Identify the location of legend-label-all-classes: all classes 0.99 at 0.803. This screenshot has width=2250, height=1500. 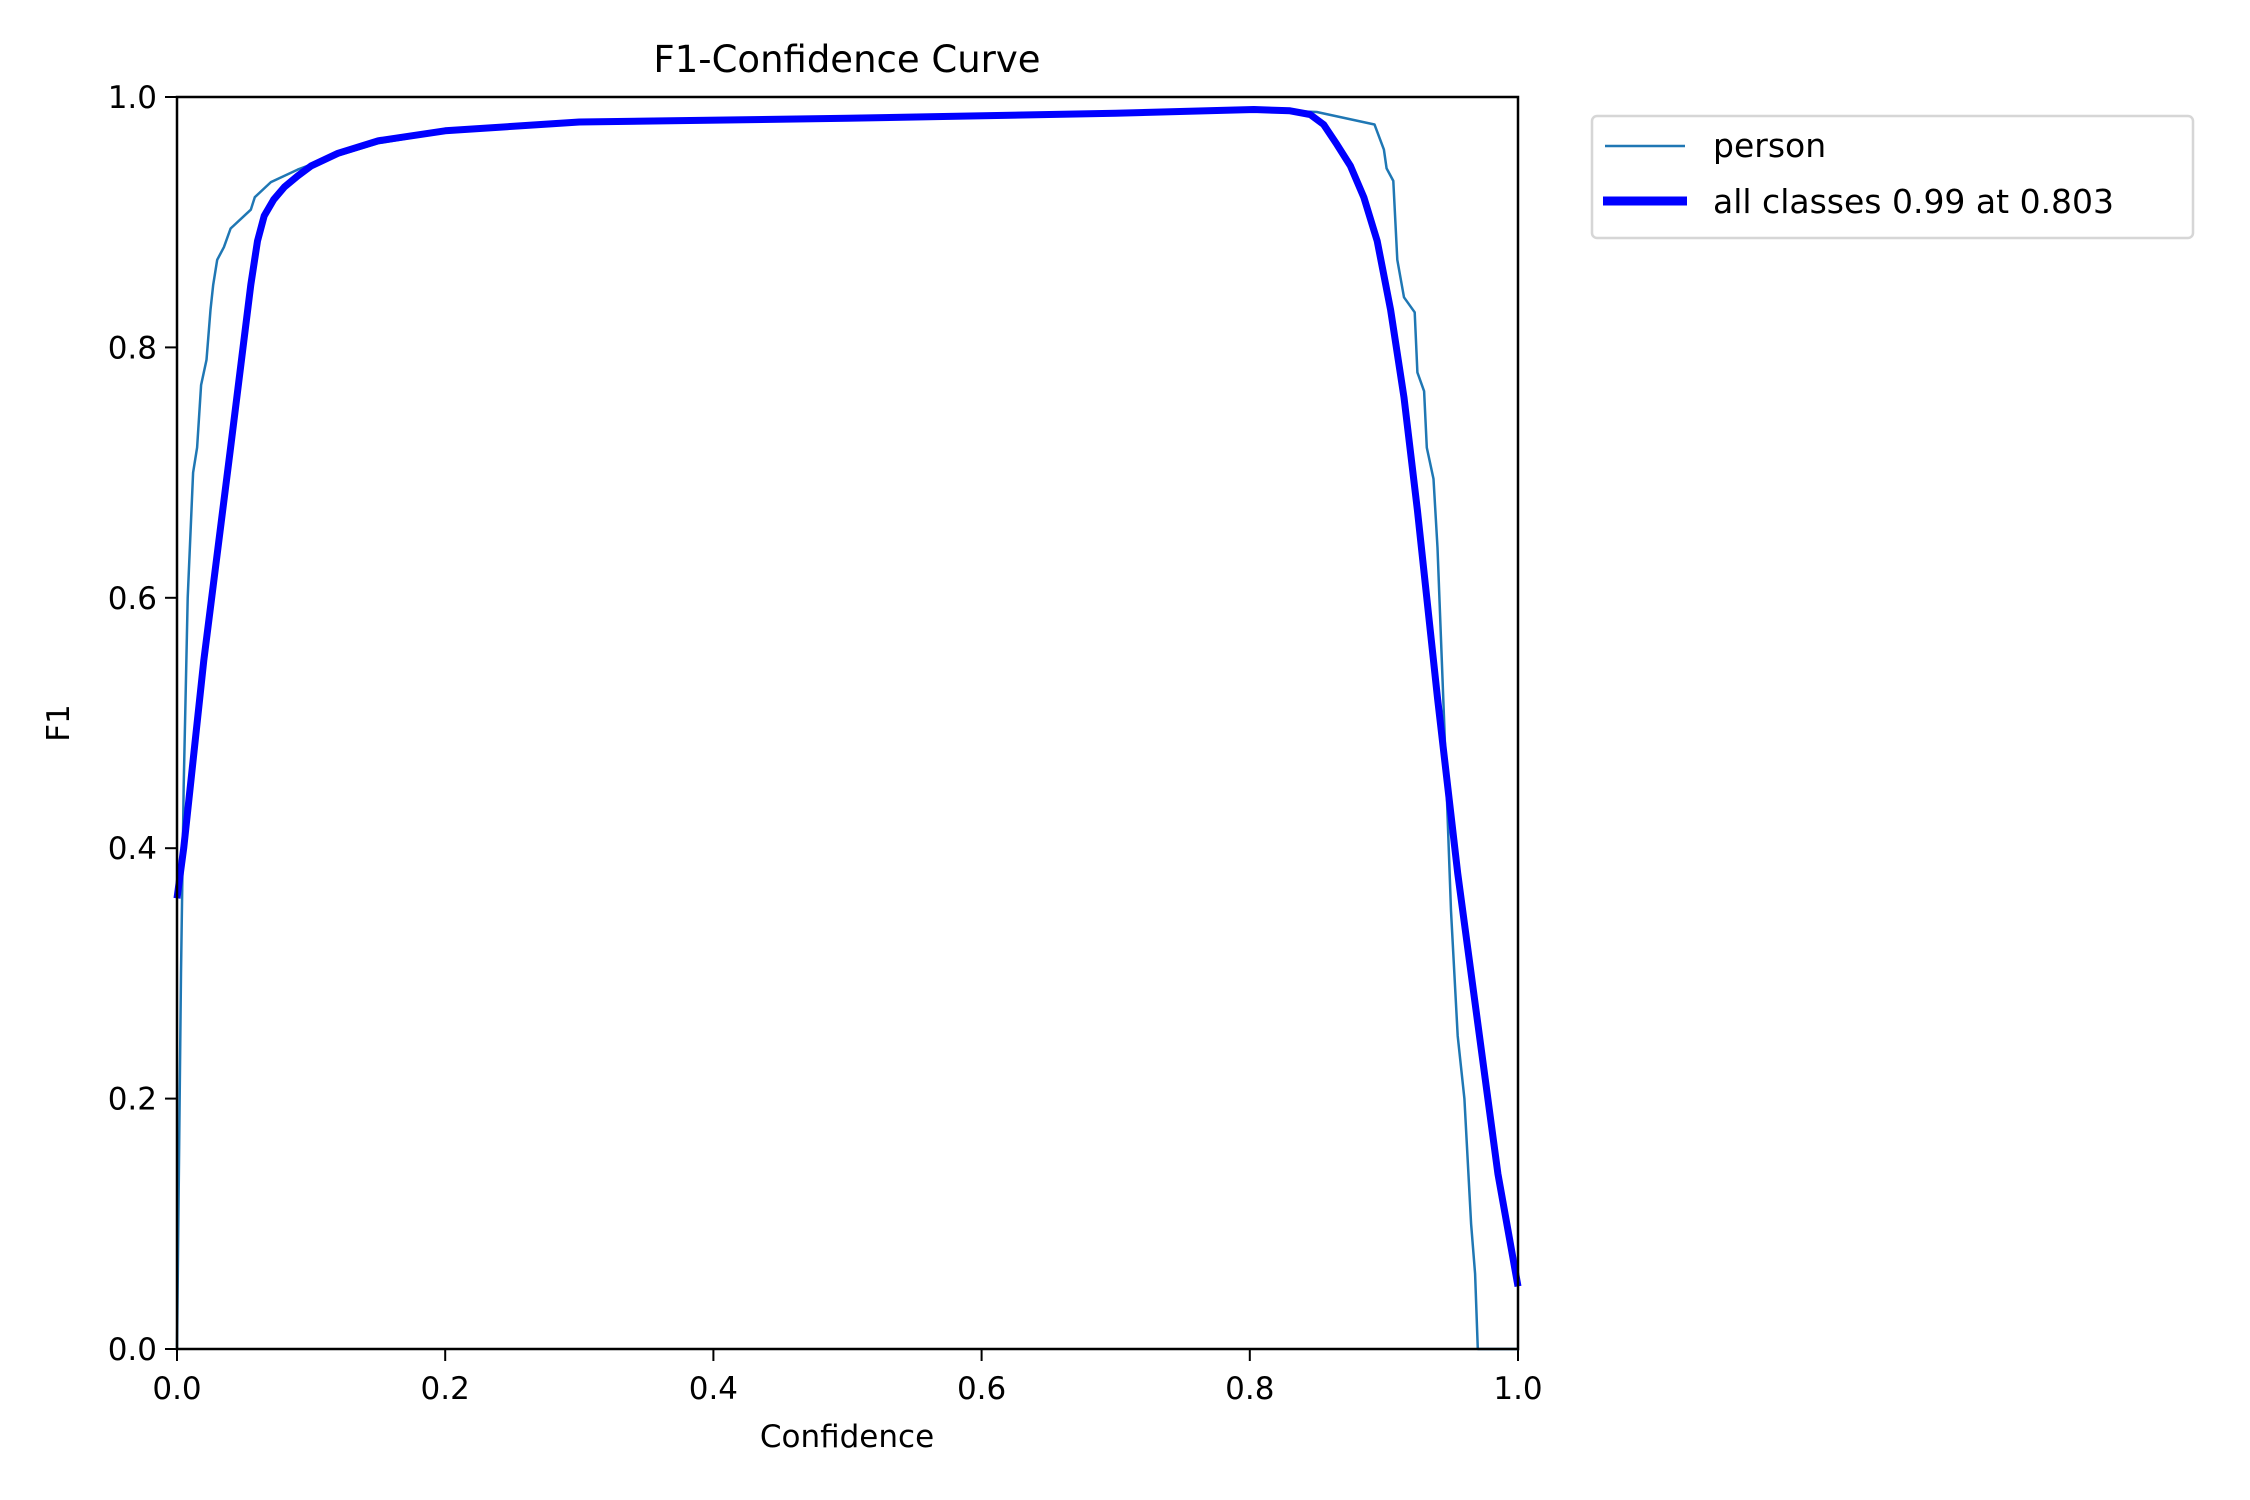
(1913, 201).